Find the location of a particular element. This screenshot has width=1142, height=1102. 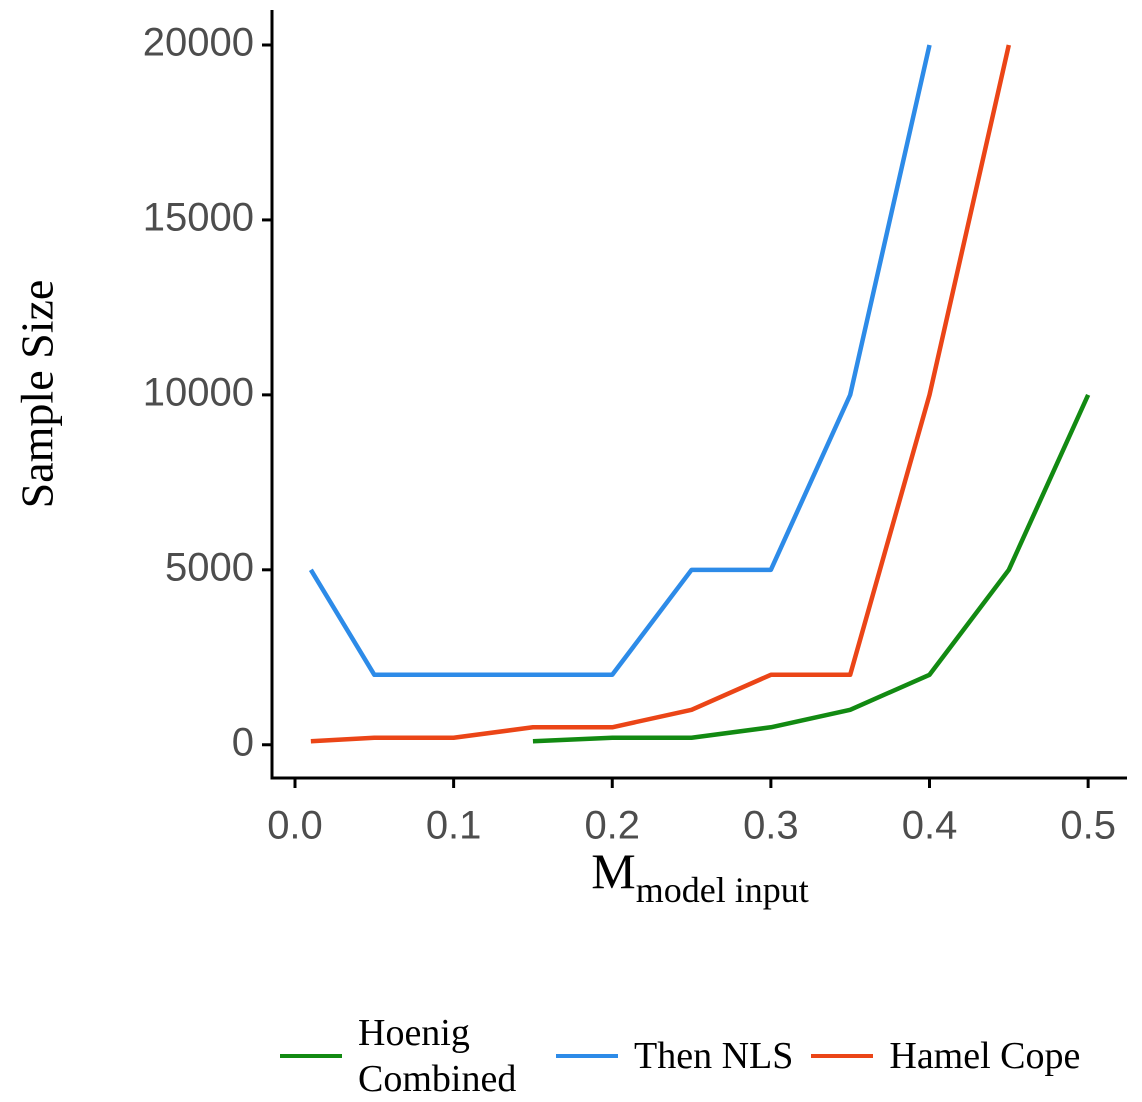

x-axis-label: Mmodel input is located at coordinates (699, 876).